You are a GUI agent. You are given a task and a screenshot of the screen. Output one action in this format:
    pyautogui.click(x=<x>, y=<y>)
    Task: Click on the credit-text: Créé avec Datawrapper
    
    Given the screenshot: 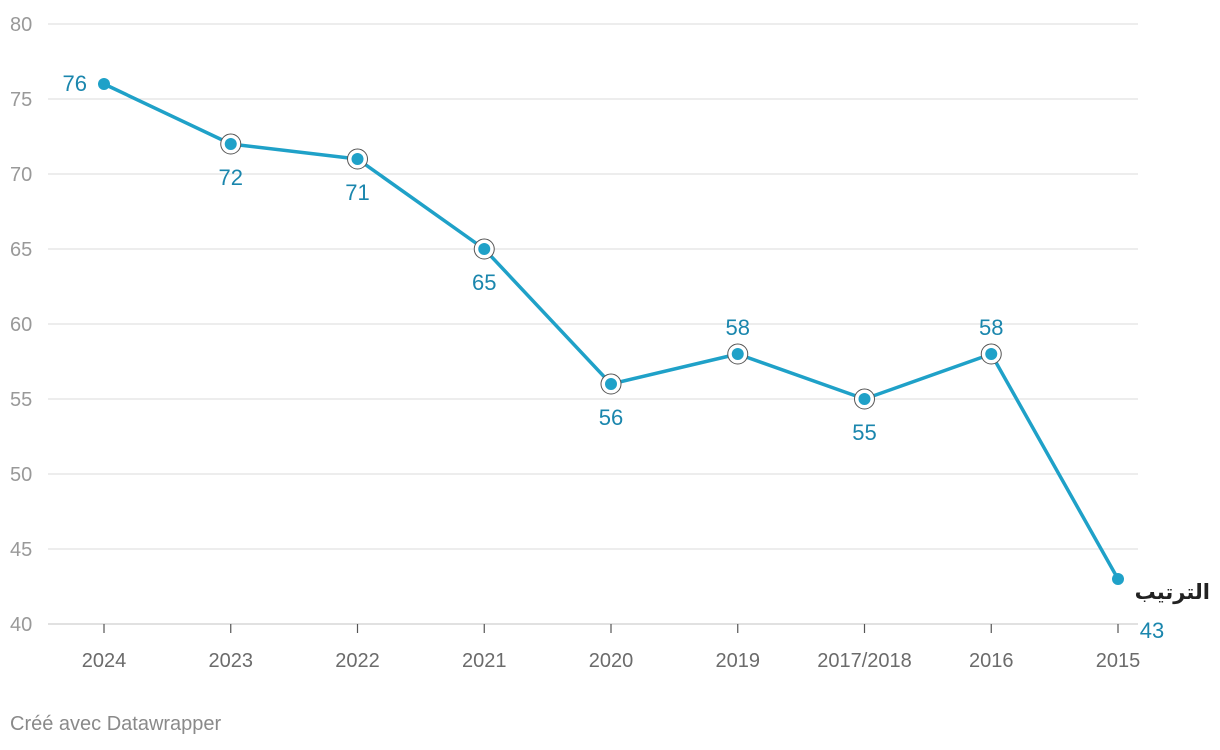 What is the action you would take?
    pyautogui.click(x=116, y=724)
    